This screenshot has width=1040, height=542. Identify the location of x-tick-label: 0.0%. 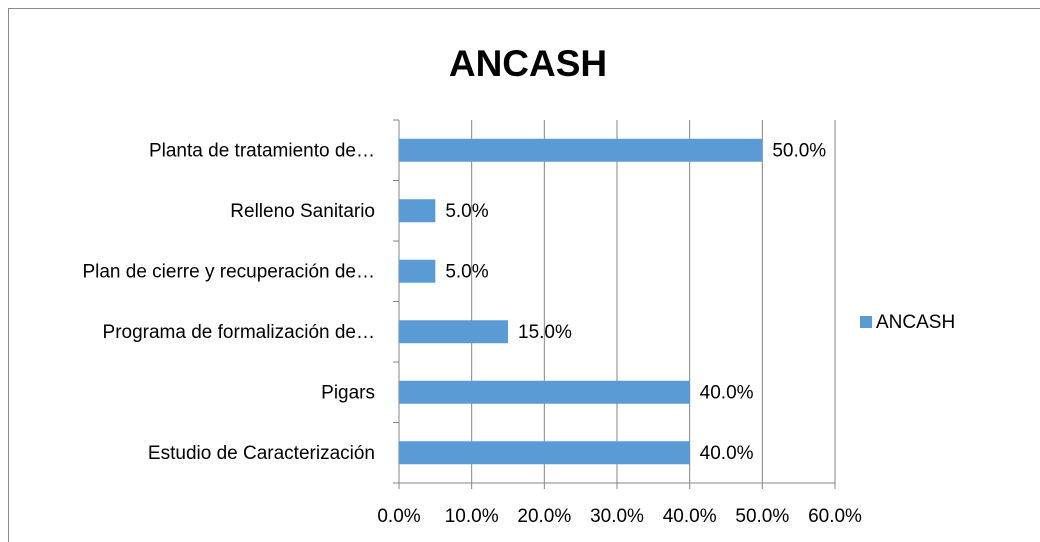
(398, 516).